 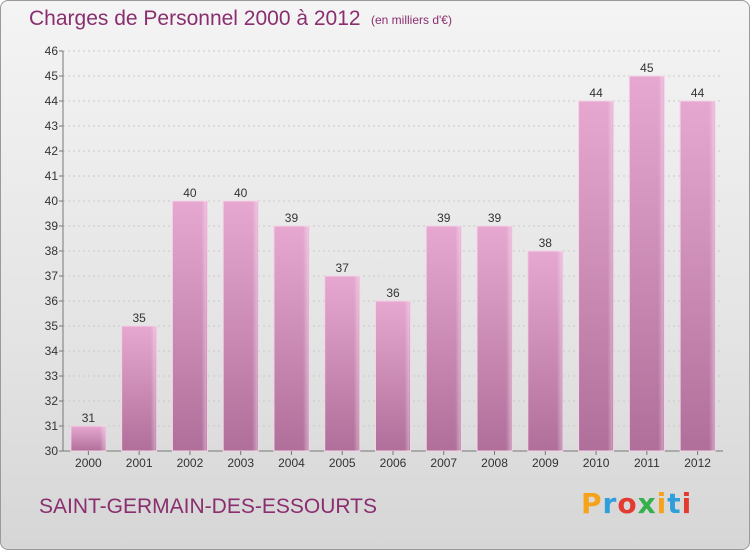 What do you see at coordinates (190, 463) in the screenshot?
I see `x-tick-label: 2002` at bounding box center [190, 463].